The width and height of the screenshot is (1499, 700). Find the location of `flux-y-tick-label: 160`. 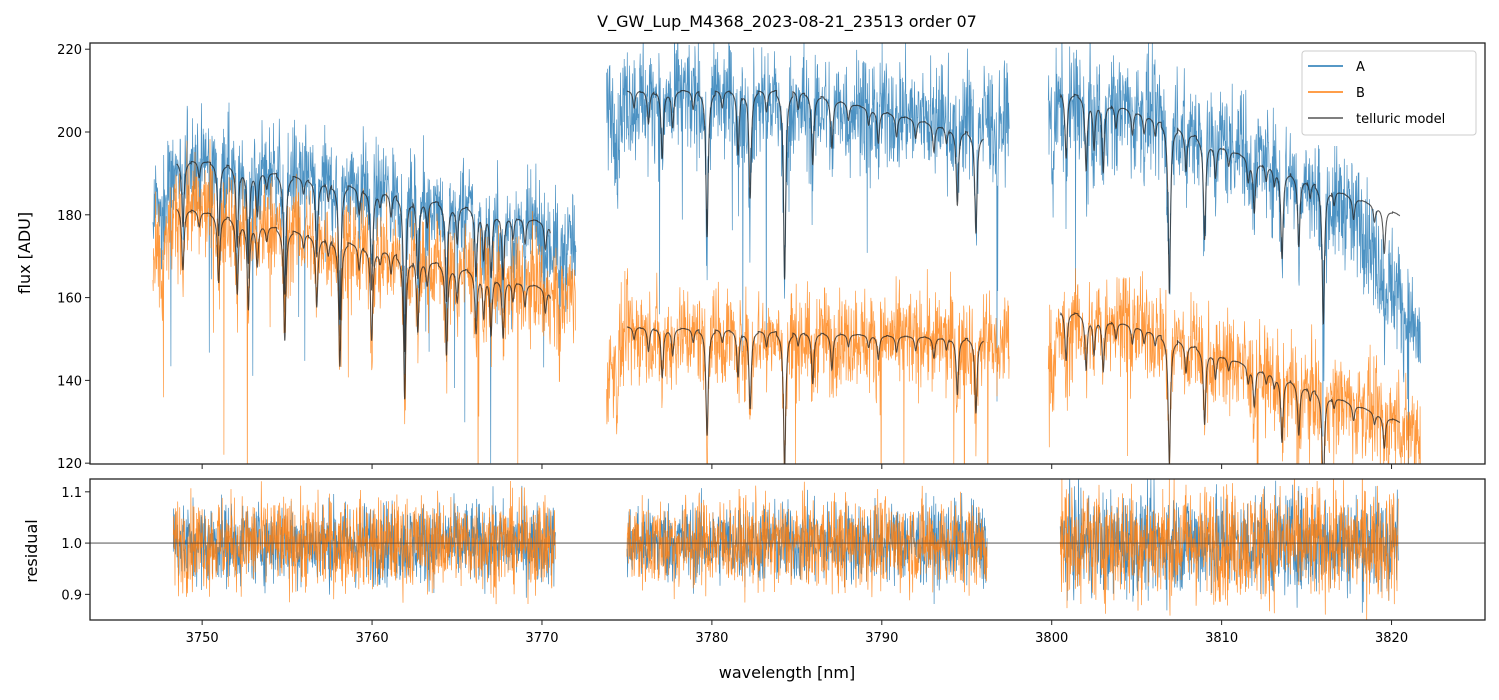

flux-y-tick-label: 160 is located at coordinates (69, 299).